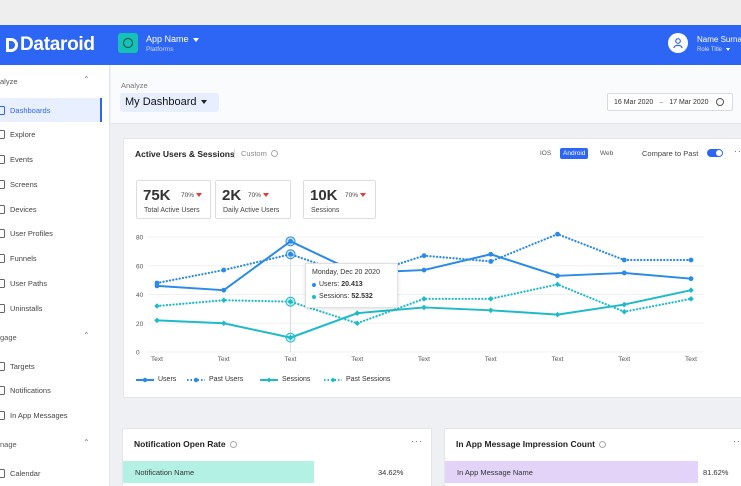  Describe the element at coordinates (51, 233) in the screenshot. I see `sidebar-item-user-profiles: User Profiles` at that location.